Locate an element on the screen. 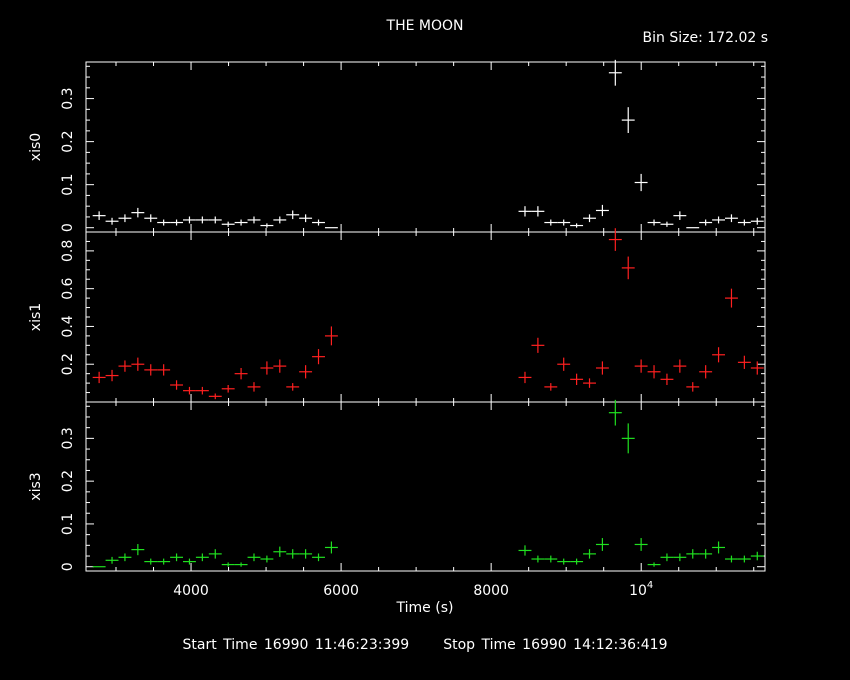 This screenshot has height=680, width=850. x-tick-label: 104 is located at coordinates (641, 589).